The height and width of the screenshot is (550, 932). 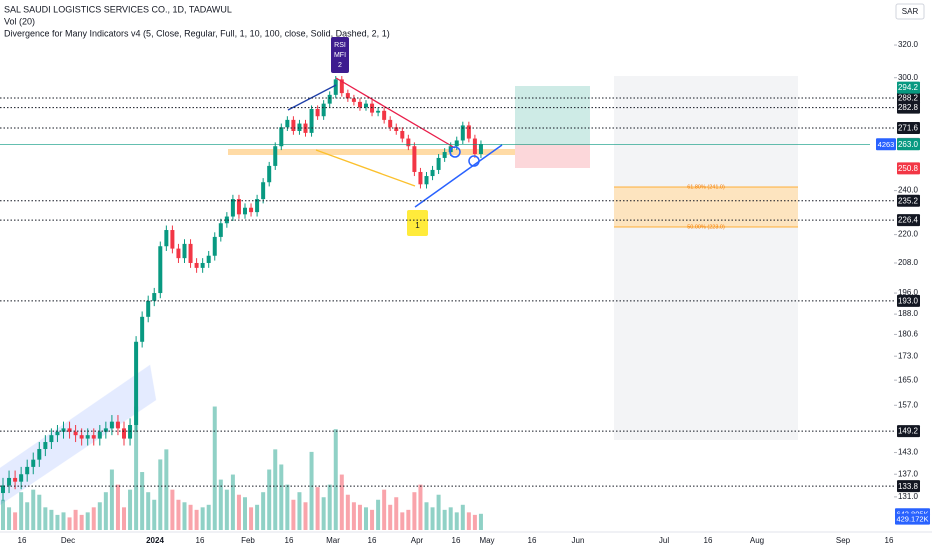 I want to click on x-tick-label: 2024, so click(x=155, y=540).